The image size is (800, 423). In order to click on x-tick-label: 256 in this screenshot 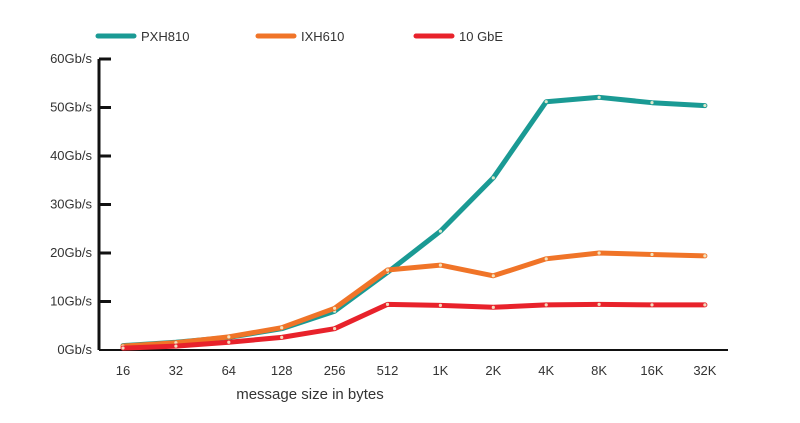, I will do `click(335, 370)`.